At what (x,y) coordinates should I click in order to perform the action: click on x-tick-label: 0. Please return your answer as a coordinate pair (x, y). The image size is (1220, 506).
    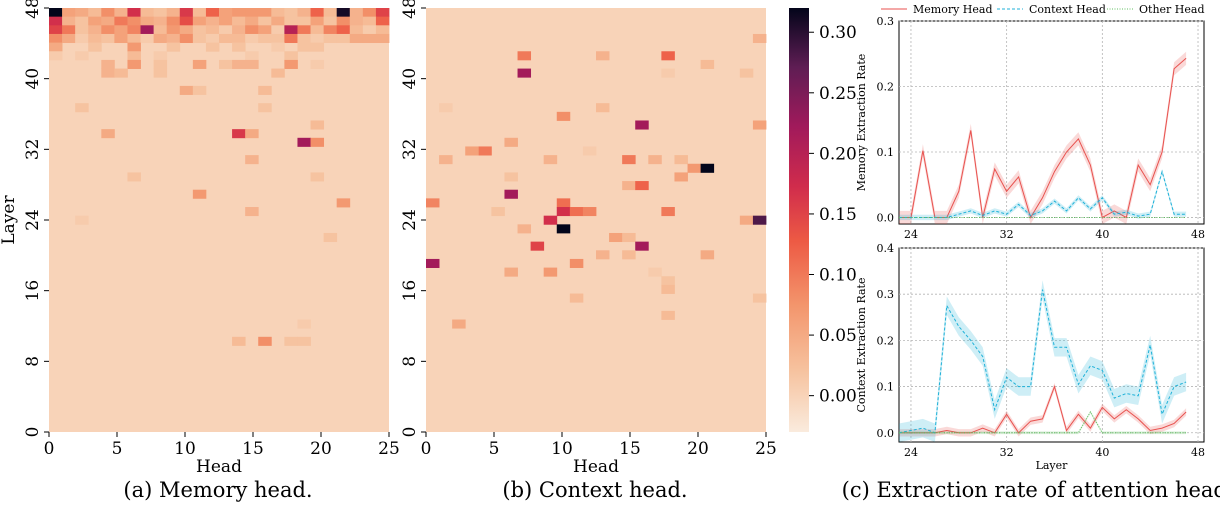
    Looking at the image, I should click on (426, 449).